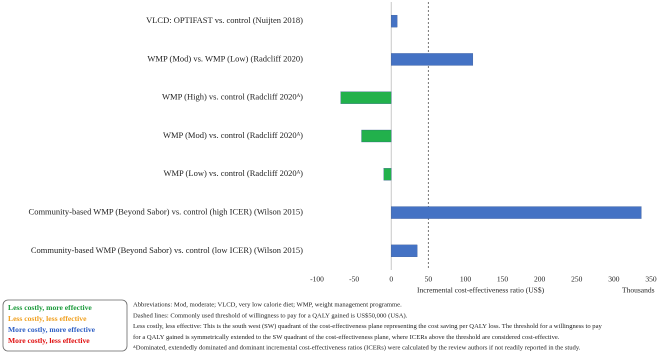 This screenshot has height=360, width=668. What do you see at coordinates (317, 279) in the screenshot?
I see `x-tick-label: -100` at bounding box center [317, 279].